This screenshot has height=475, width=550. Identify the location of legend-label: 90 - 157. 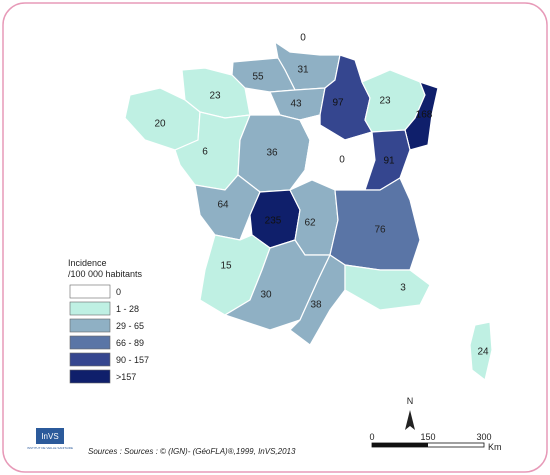
(132, 360).